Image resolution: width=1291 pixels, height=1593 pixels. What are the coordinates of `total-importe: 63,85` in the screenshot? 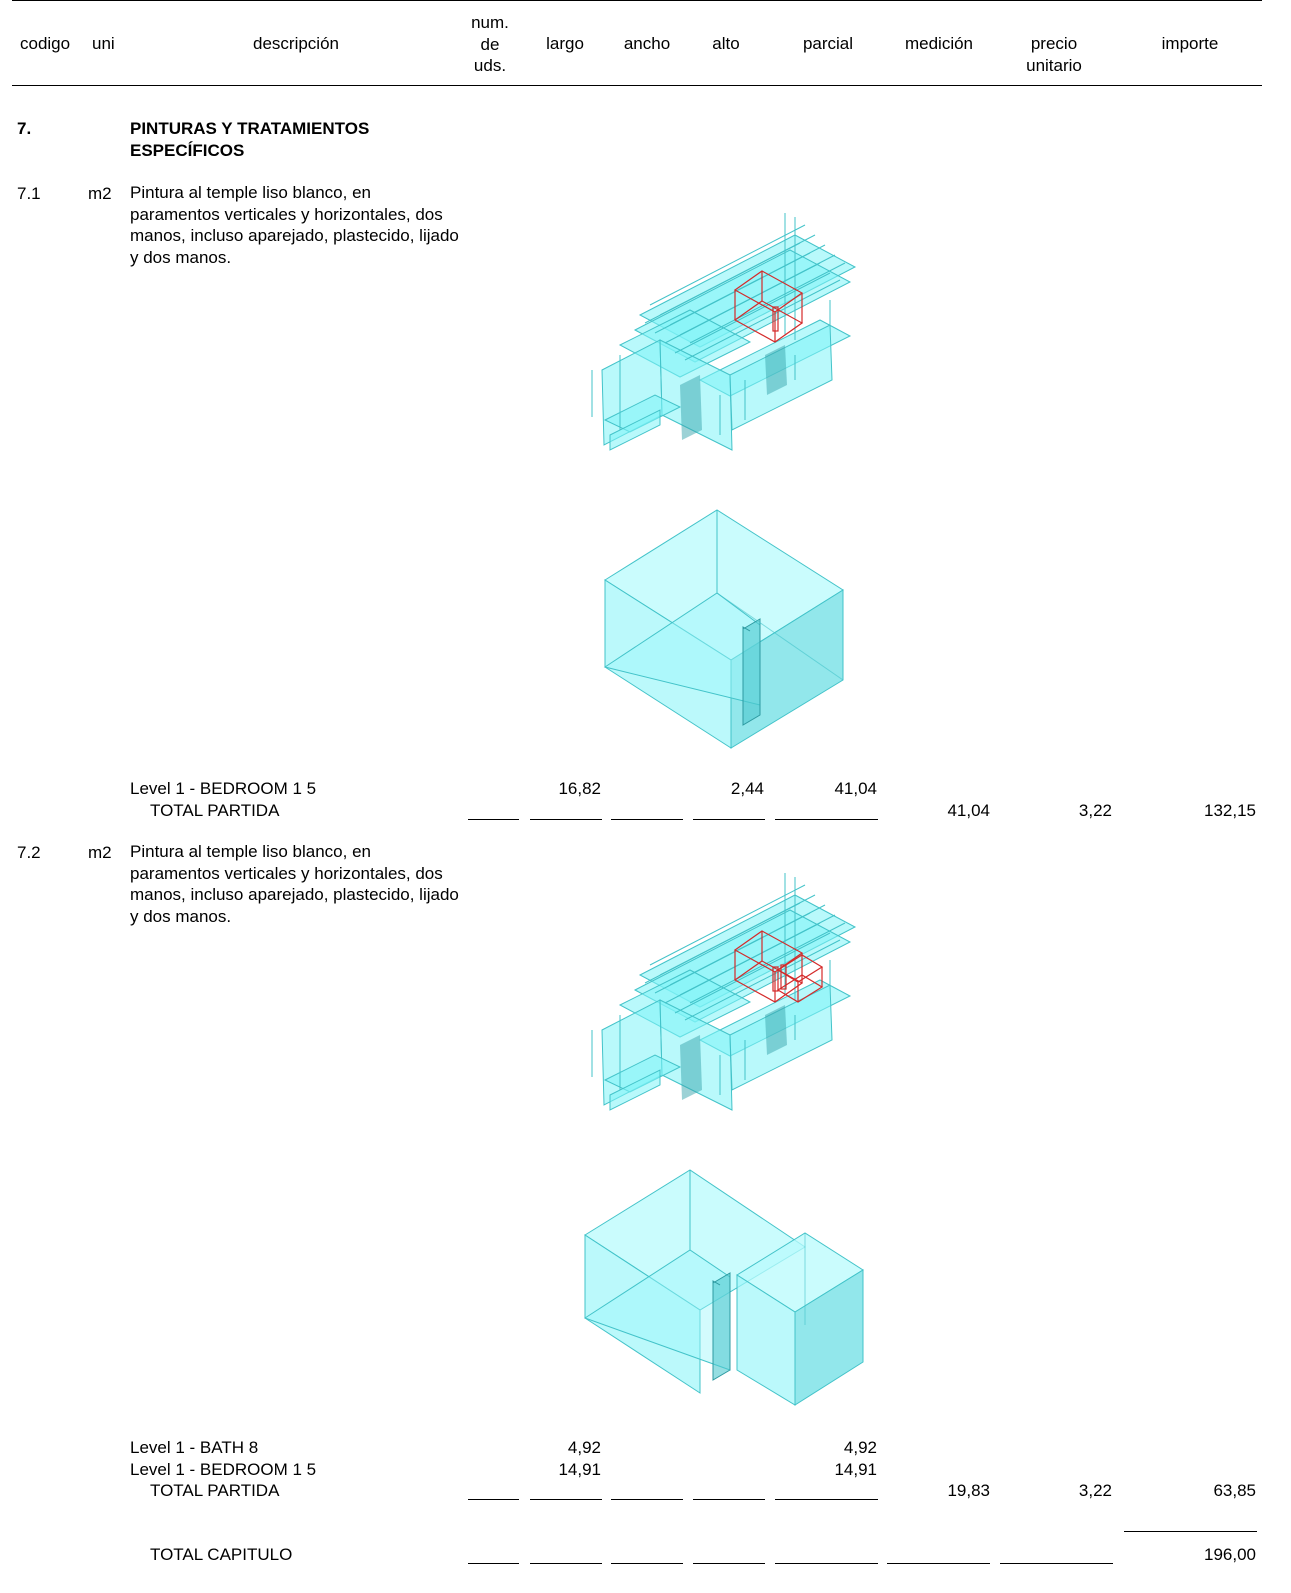 It's located at (1234, 1490).